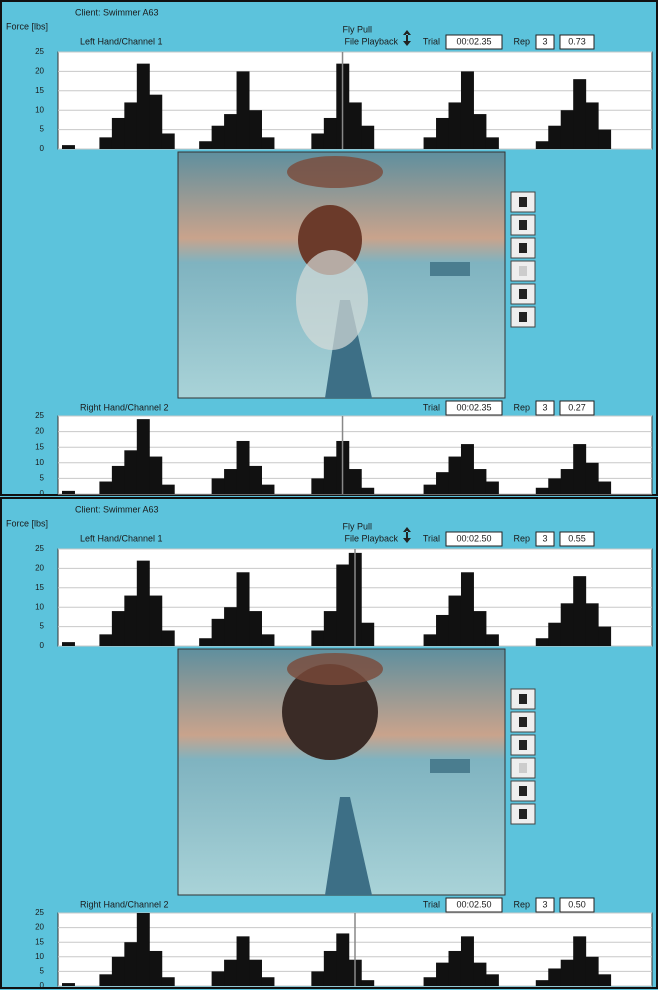 The width and height of the screenshot is (658, 990). What do you see at coordinates (431, 538) in the screenshot?
I see `trial-label: Trial` at bounding box center [431, 538].